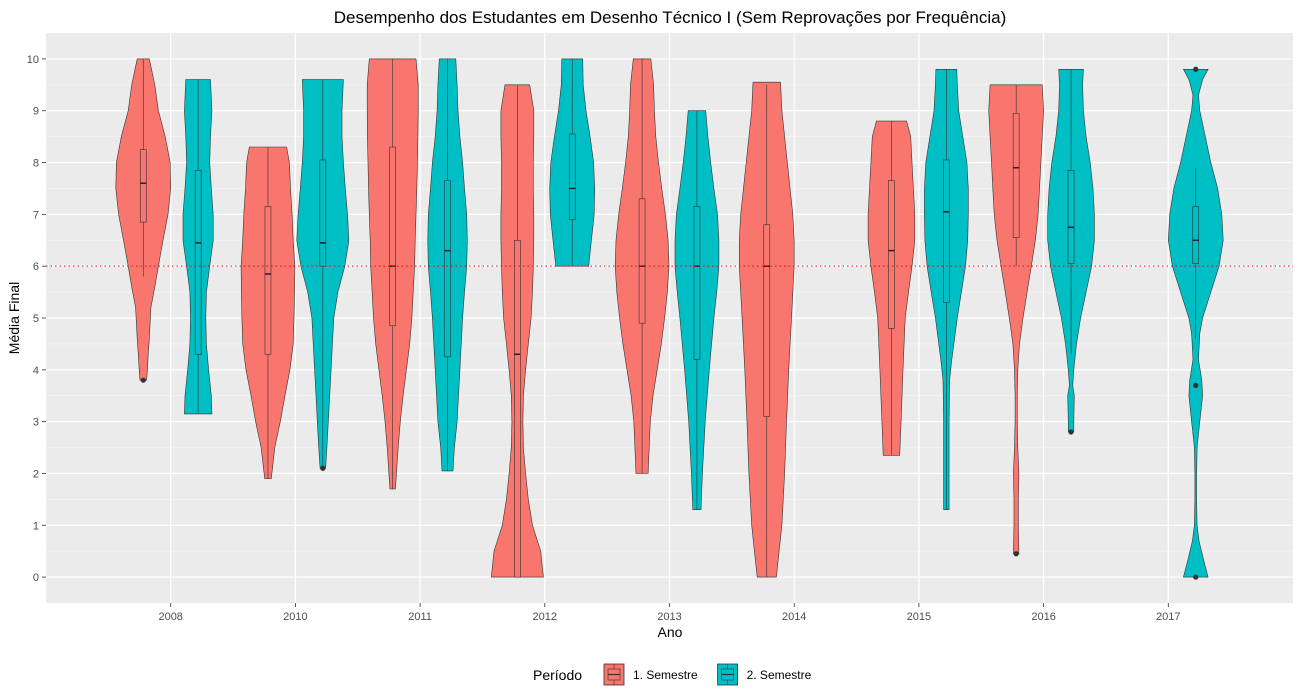 This screenshot has height=700, width=1300. I want to click on violin-2008-1-semestre, so click(143, 220).